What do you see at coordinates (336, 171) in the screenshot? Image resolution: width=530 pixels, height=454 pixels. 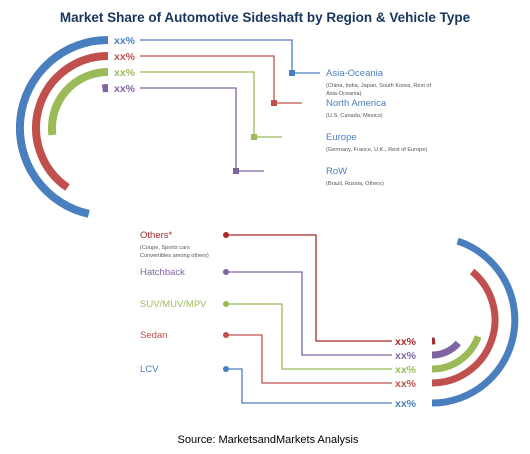 I see `region-label-row: RoW` at bounding box center [336, 171].